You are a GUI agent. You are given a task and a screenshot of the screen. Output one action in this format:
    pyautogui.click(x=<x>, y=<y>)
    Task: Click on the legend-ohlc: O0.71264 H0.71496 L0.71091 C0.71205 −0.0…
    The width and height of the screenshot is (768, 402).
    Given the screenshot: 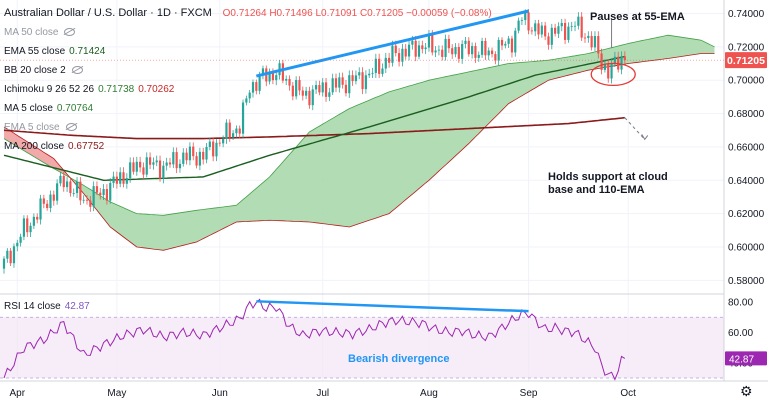 What is the action you would take?
    pyautogui.click(x=357, y=13)
    